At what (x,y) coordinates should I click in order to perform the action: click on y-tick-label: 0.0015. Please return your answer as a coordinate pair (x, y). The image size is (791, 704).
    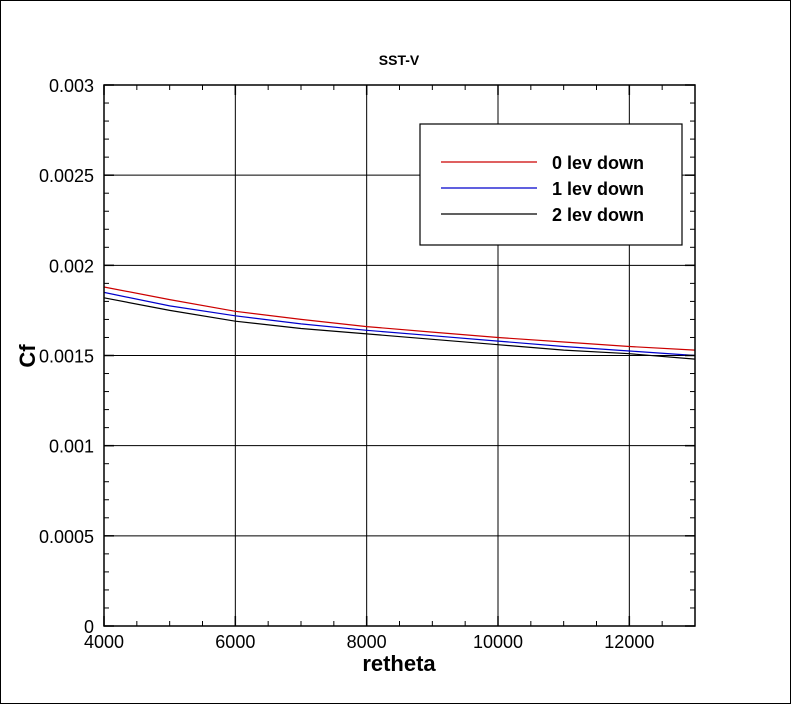
    Looking at the image, I should click on (66, 357).